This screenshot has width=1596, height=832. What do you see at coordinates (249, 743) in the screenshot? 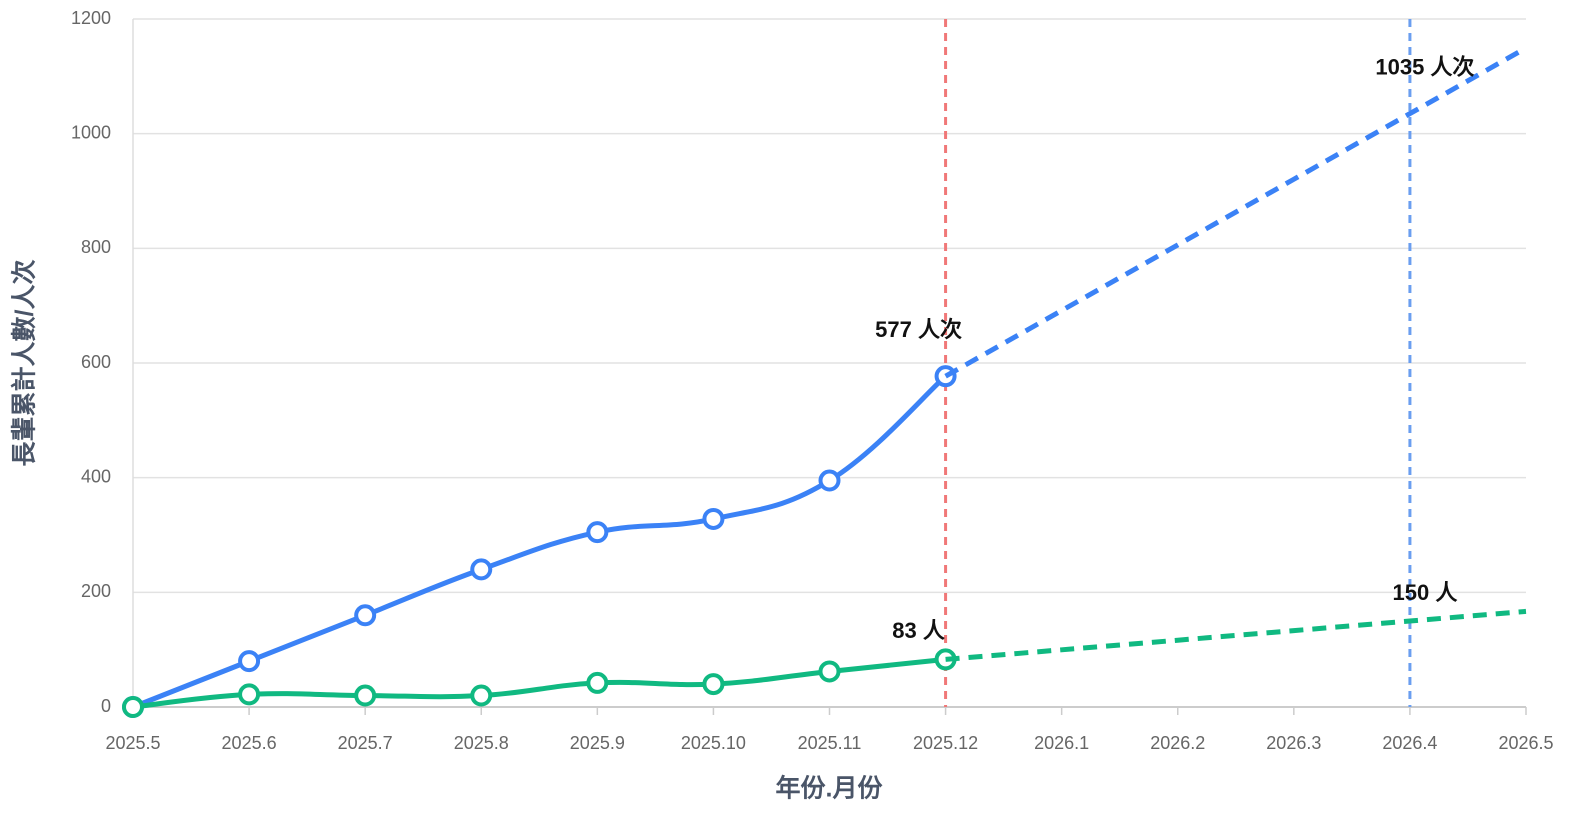
I see `x-tick-label: 2025.6` at bounding box center [249, 743].